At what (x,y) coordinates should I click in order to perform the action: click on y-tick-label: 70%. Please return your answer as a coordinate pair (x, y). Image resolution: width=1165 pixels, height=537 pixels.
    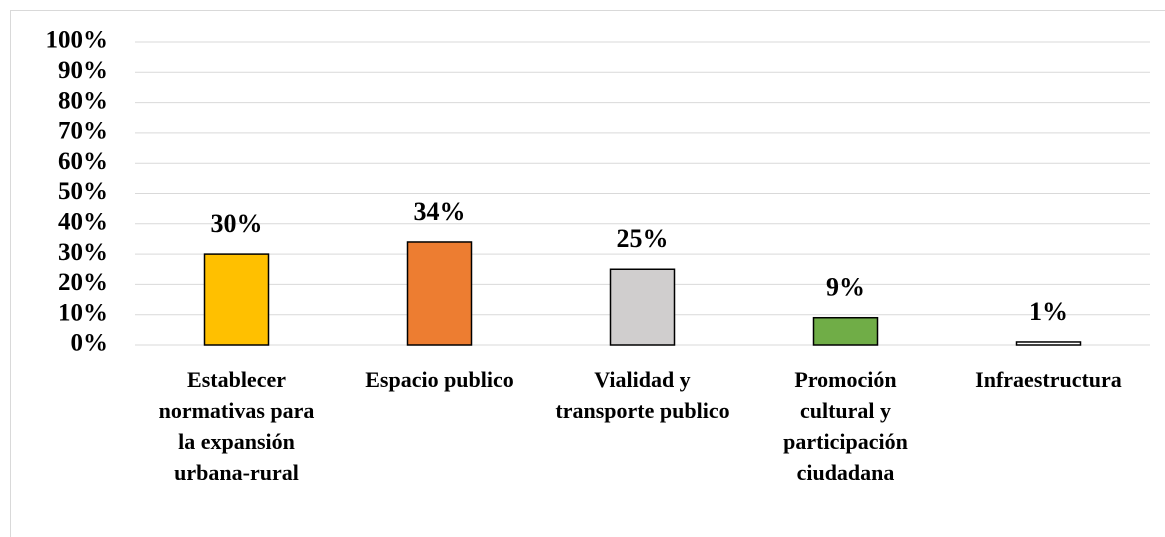
    Looking at the image, I should click on (83, 131).